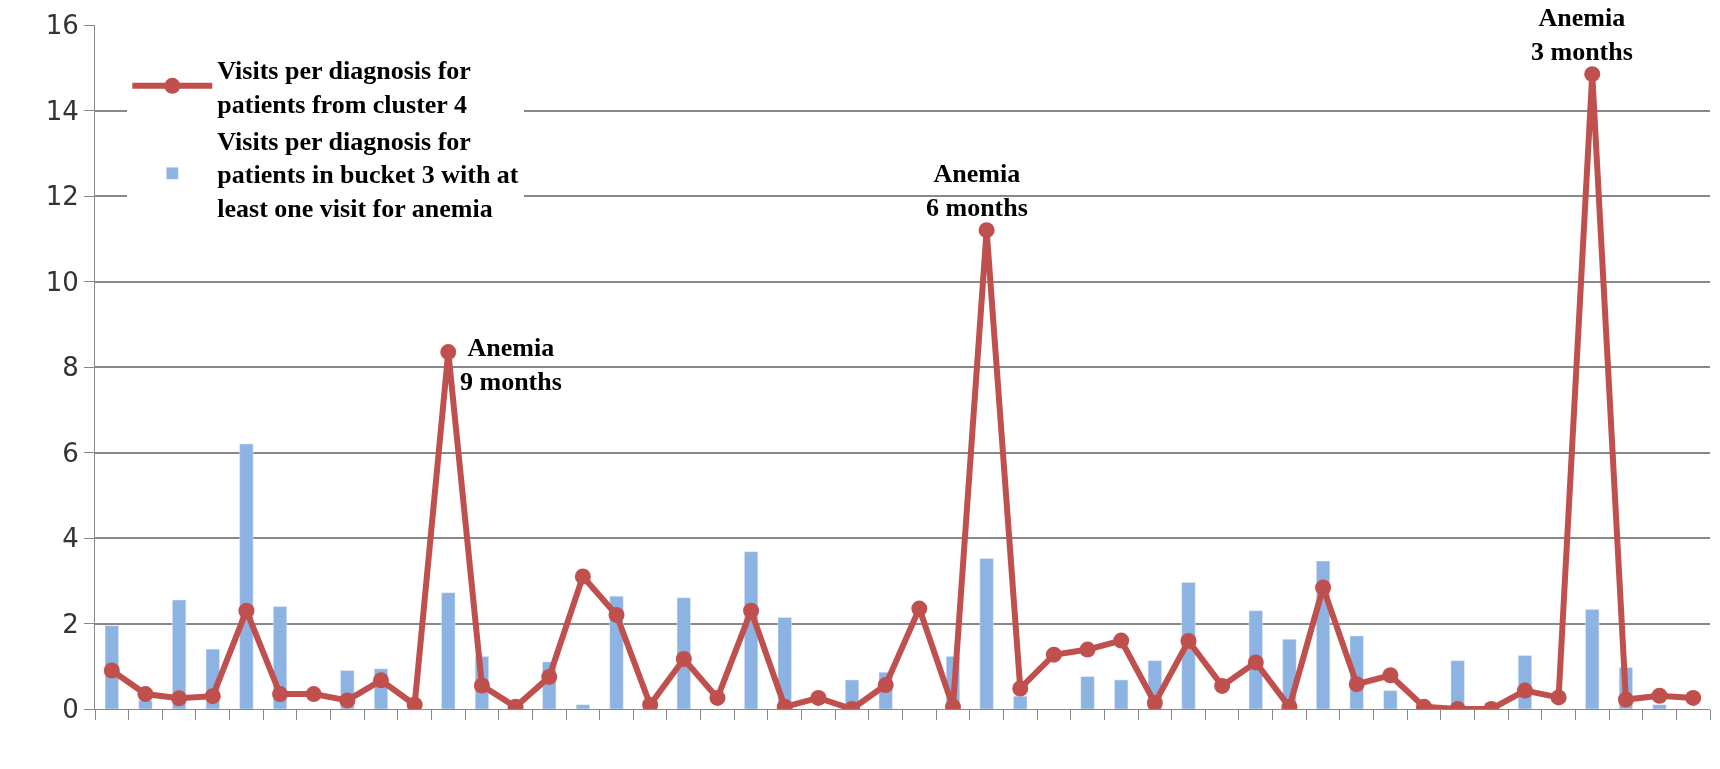 The width and height of the screenshot is (1720, 769). I want to click on y-tick-label: 6, so click(70, 452).